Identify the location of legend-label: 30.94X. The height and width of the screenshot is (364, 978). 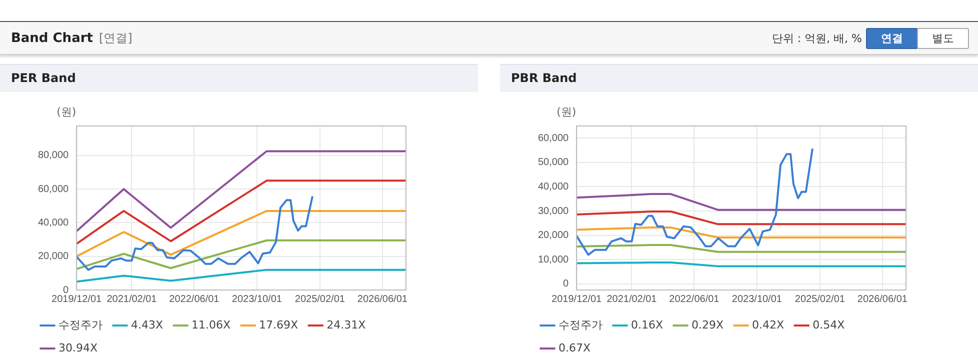
(78, 347).